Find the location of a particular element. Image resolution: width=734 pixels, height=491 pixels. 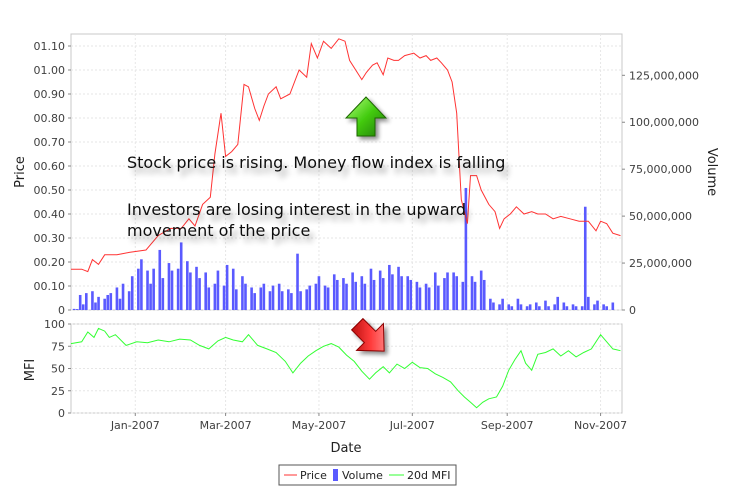

volume-tick-label: 125,000,000 is located at coordinates (664, 75).